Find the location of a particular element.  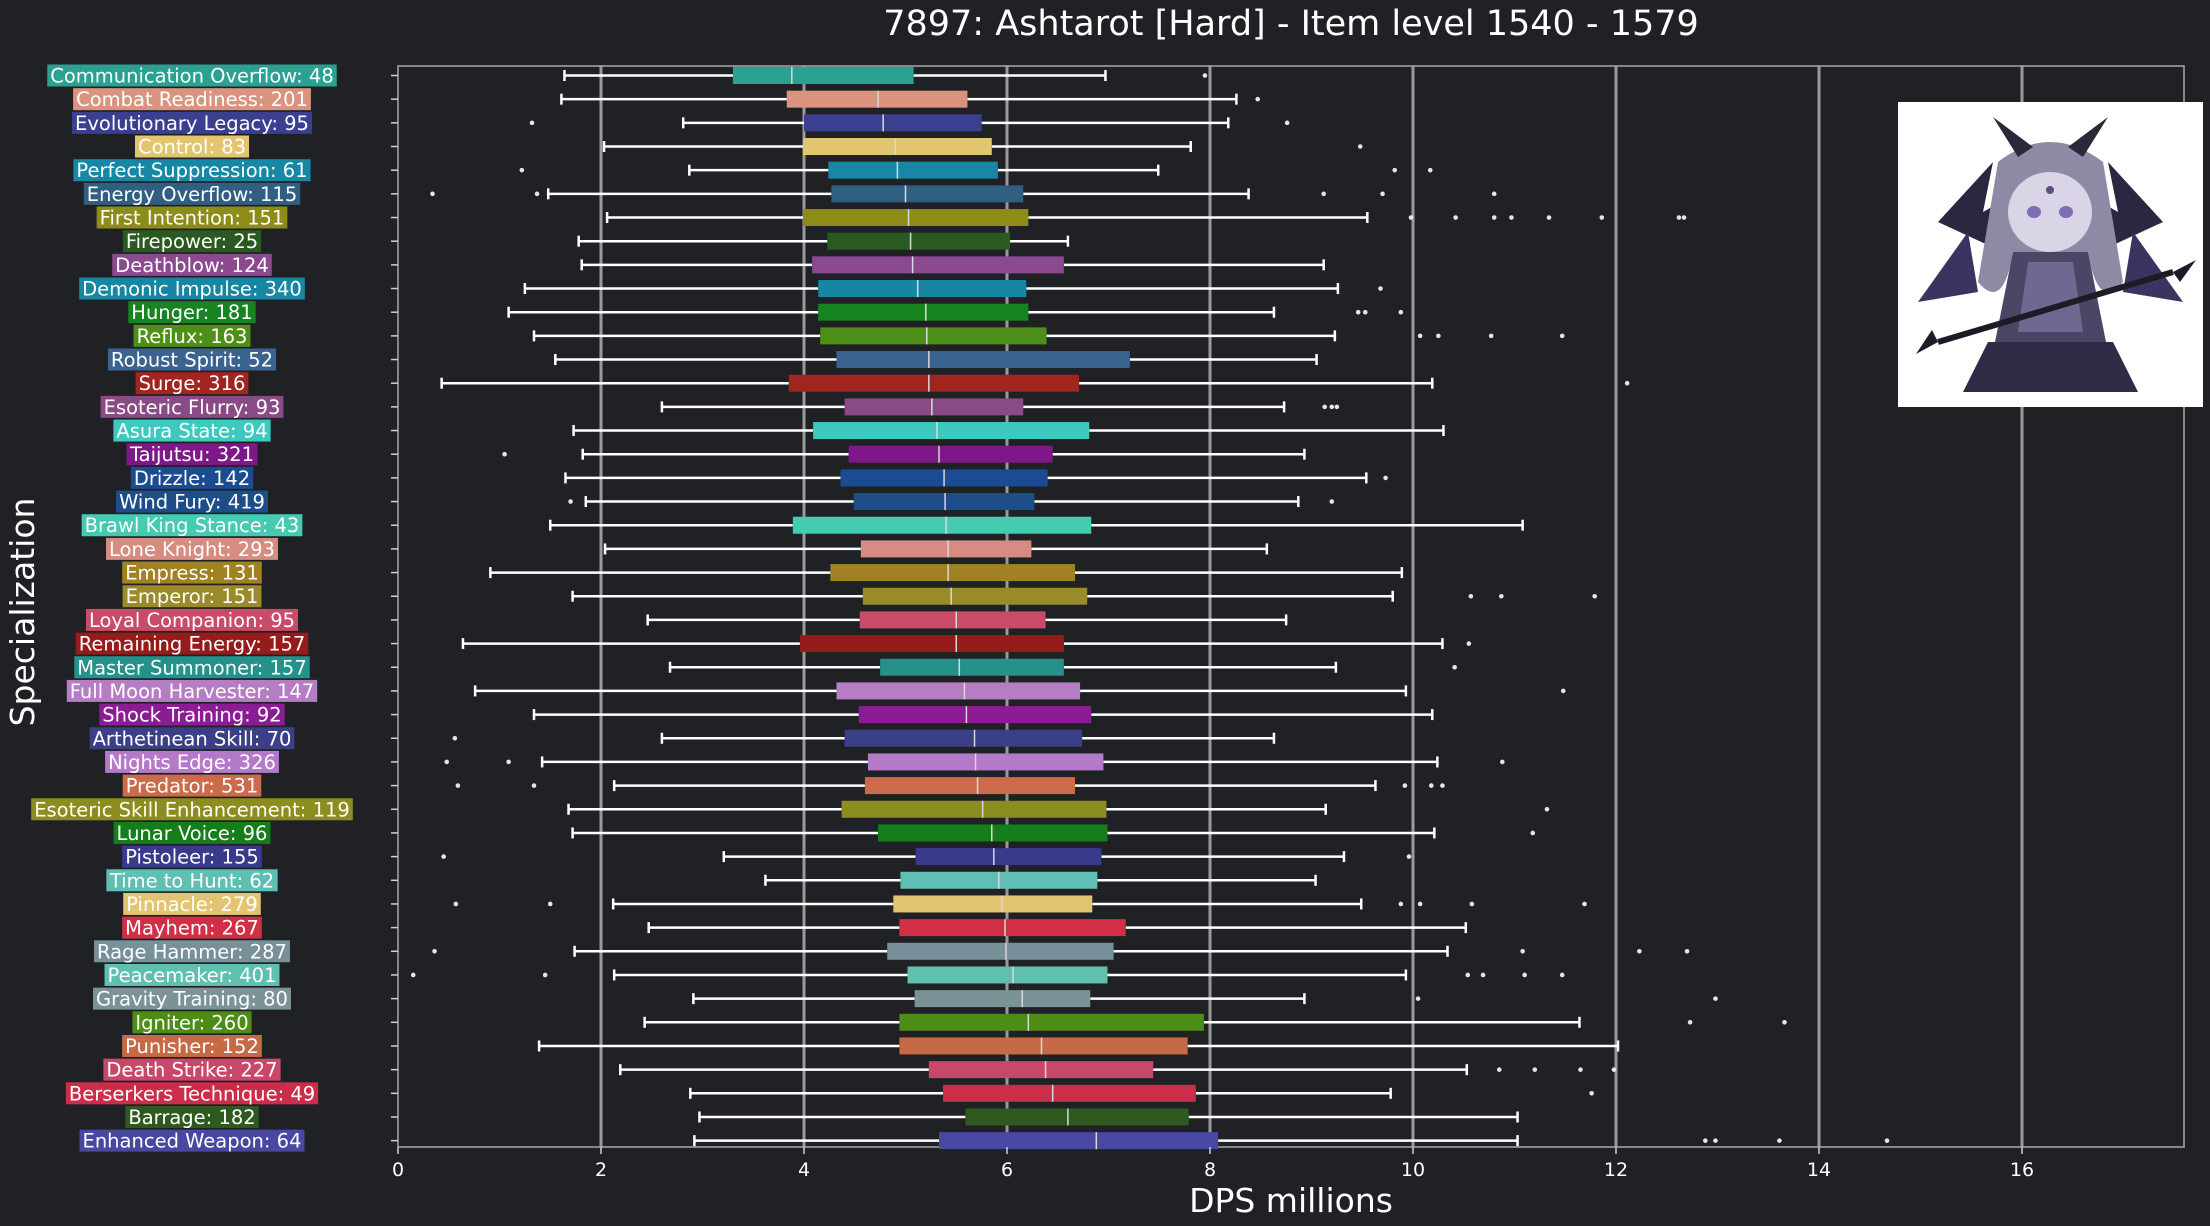

specialization-label: Barrage: 182 is located at coordinates (191, 1117).